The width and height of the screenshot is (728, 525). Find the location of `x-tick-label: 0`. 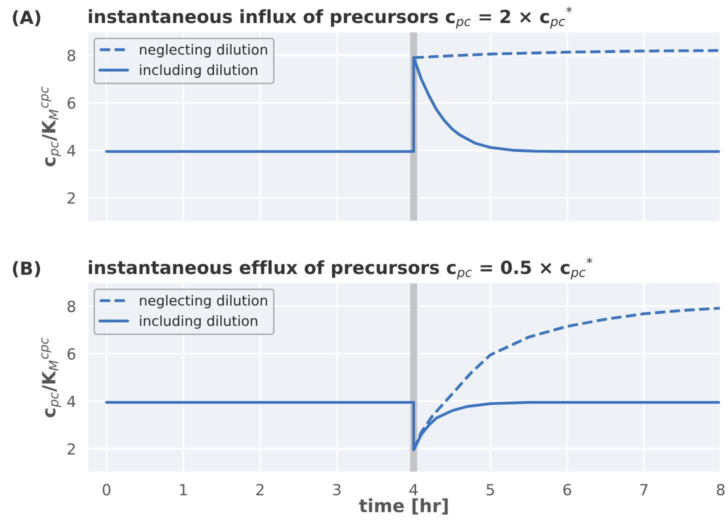

x-tick-label: 0 is located at coordinates (106, 490).